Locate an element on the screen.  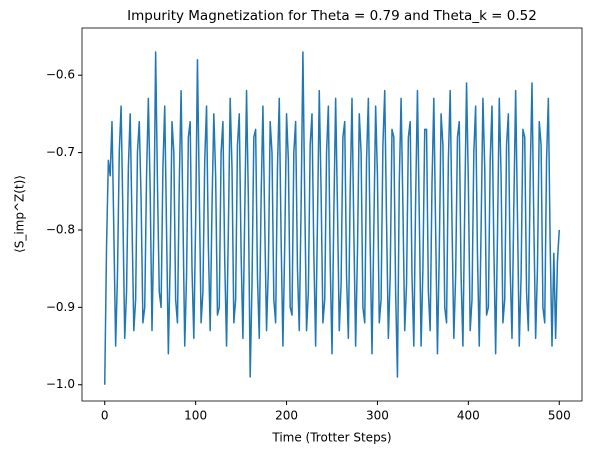
x-tick-label: 100 is located at coordinates (195, 416).